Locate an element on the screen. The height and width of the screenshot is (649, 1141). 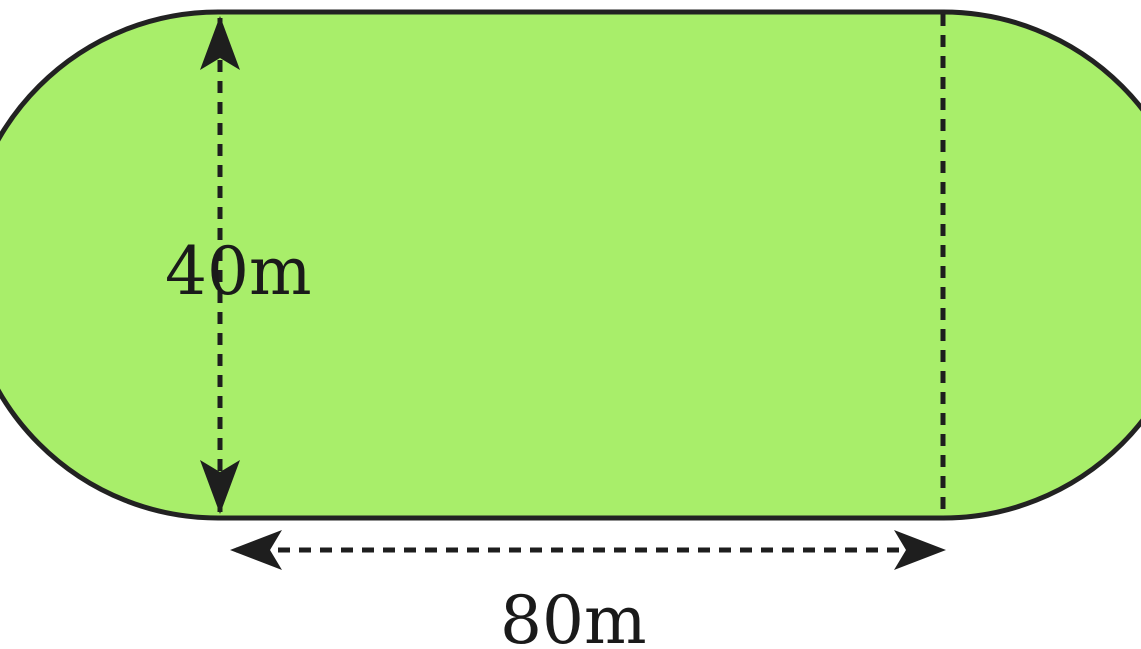
width-label: 40m is located at coordinates (238, 271).